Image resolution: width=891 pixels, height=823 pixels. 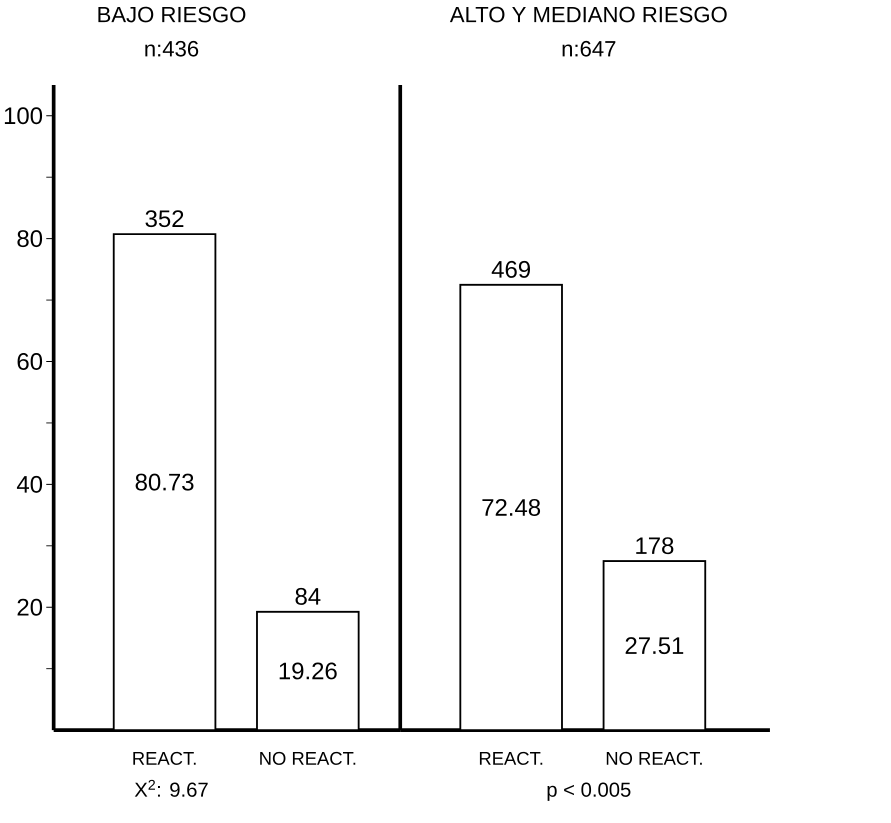 I want to click on text: X$^{2}$: 9.67, so click(x=171, y=788).